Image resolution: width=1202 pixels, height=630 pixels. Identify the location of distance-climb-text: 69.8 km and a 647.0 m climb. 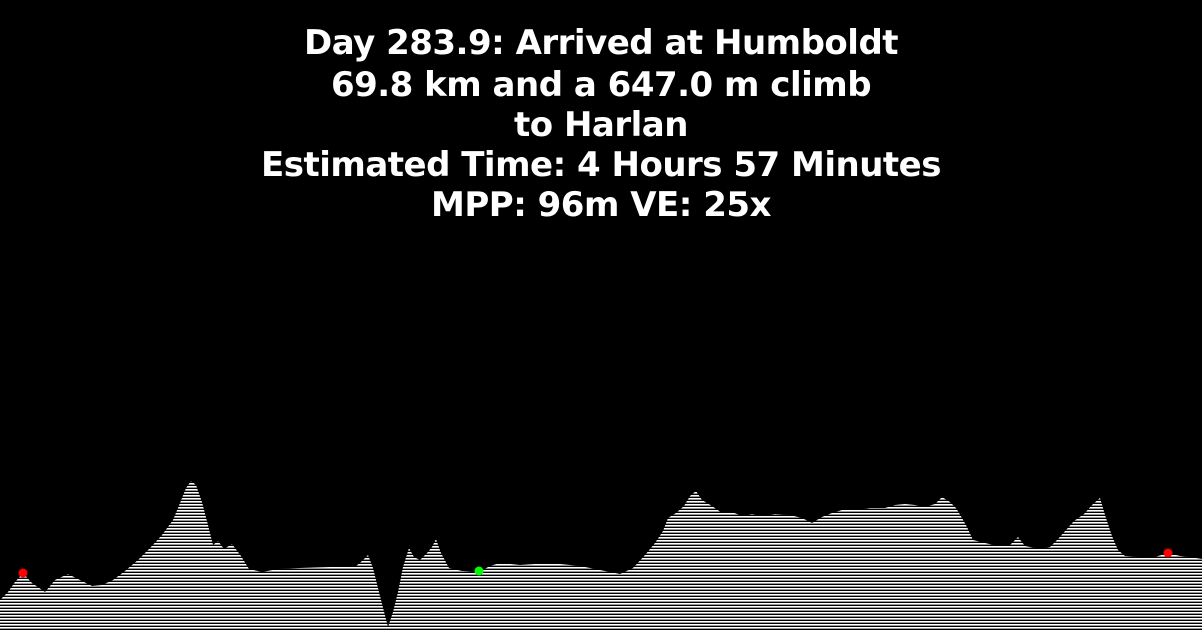
(601, 85).